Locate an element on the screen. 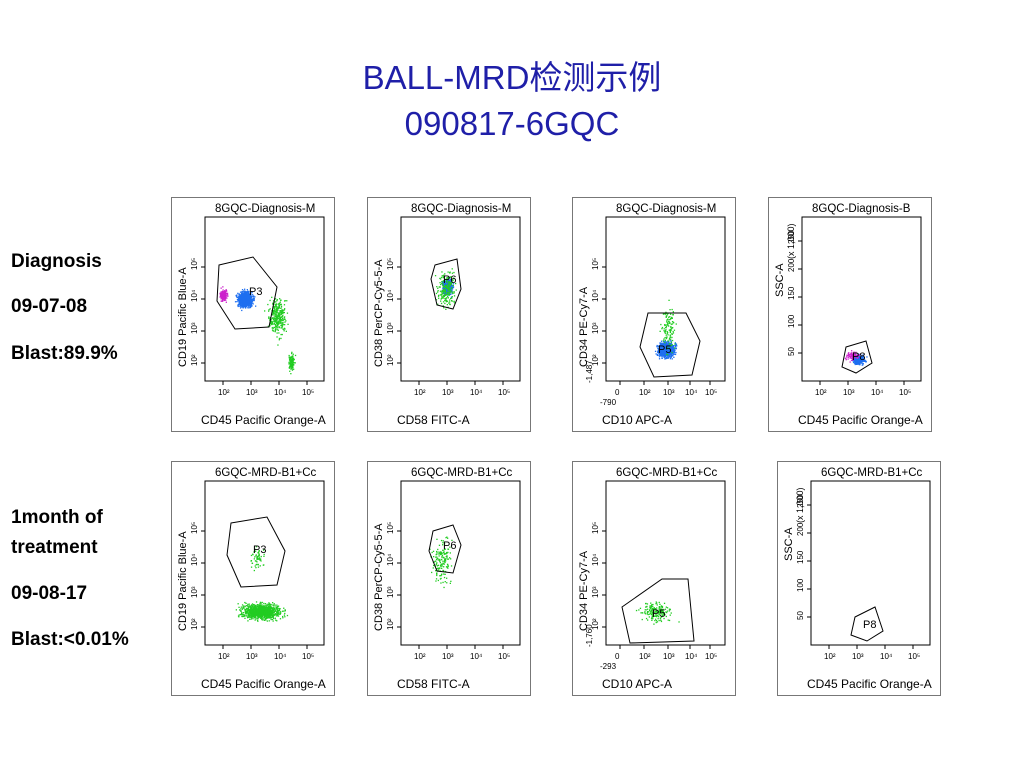  diagnosis-label: Diagnosis is located at coordinates (56, 261).